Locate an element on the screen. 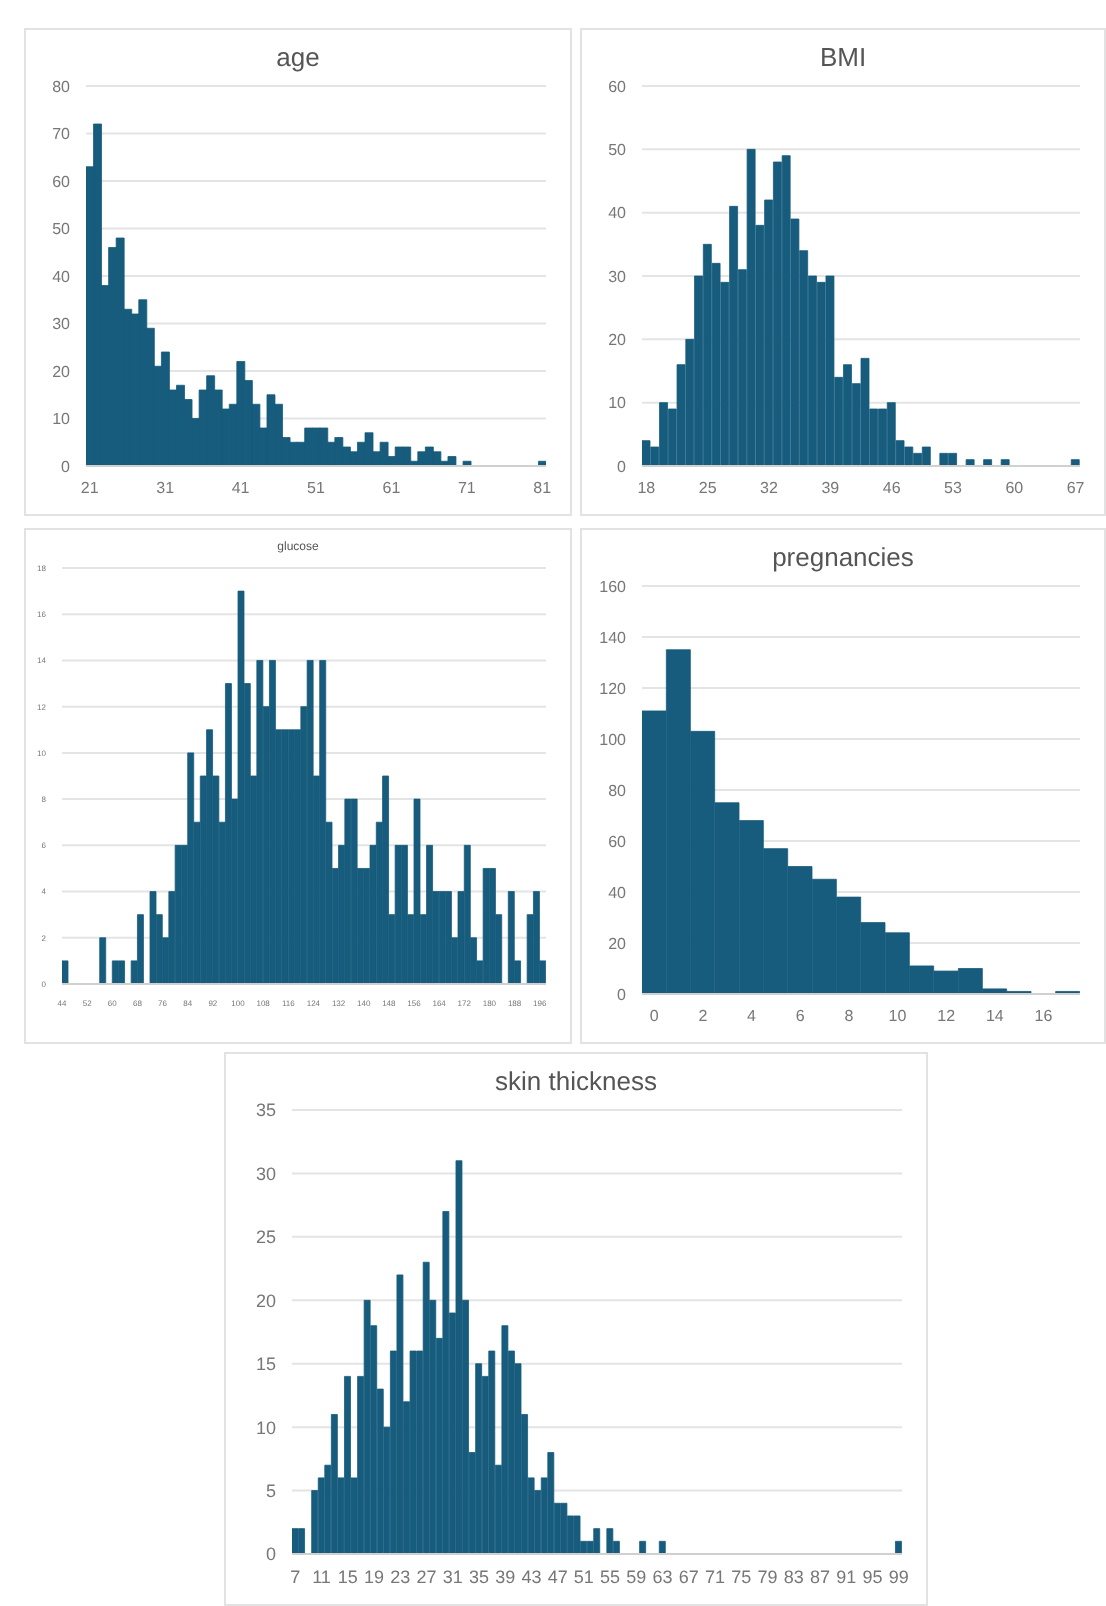 This screenshot has width=1106, height=1606. x-tick-label: 7 is located at coordinates (295, 1575).